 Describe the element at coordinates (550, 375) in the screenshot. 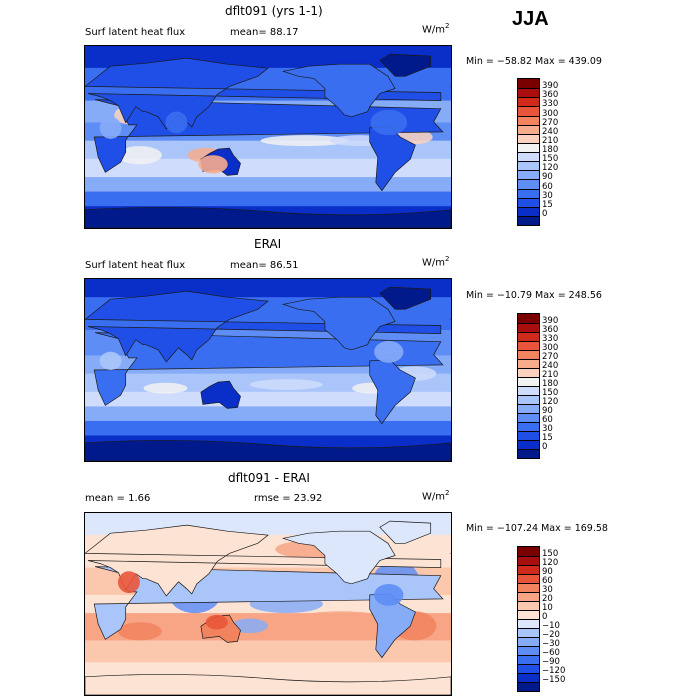

I see `colorbar-tick-label: 210` at that location.